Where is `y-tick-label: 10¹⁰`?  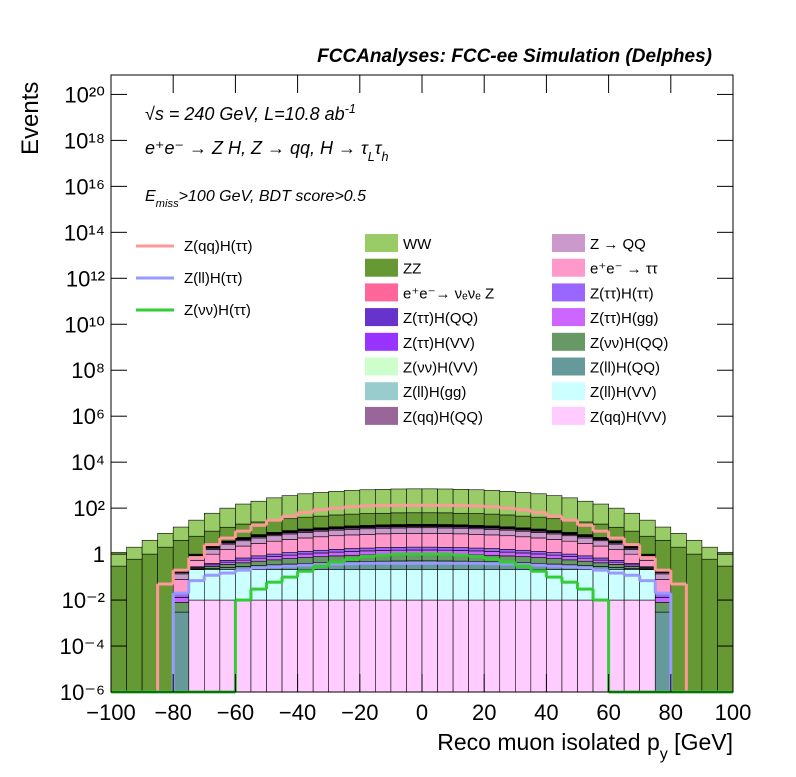 y-tick-label: 10¹⁰ is located at coordinates (84, 324).